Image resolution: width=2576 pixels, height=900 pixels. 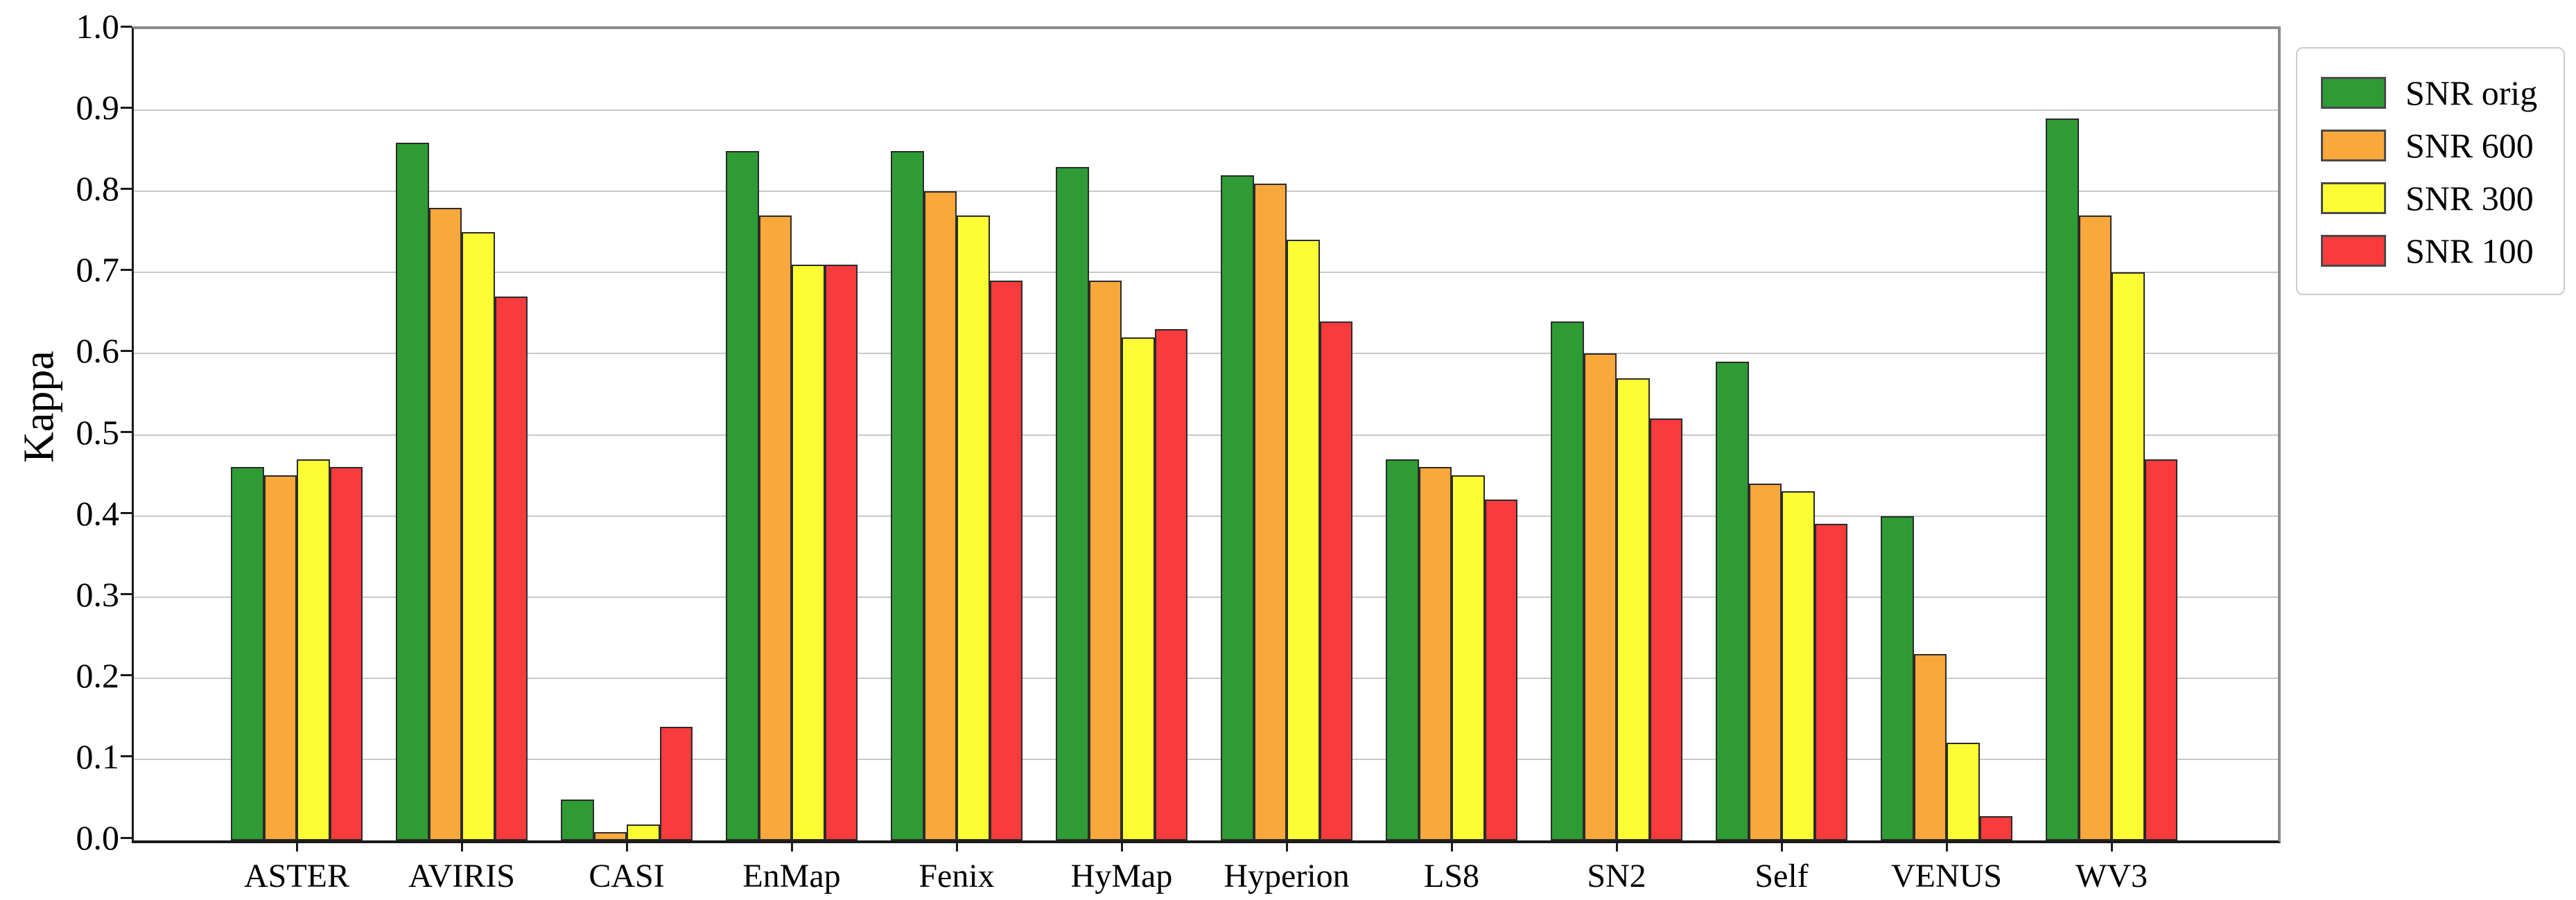 What do you see at coordinates (2062, 479) in the screenshot?
I see `bar-WV3-SNR-orig` at bounding box center [2062, 479].